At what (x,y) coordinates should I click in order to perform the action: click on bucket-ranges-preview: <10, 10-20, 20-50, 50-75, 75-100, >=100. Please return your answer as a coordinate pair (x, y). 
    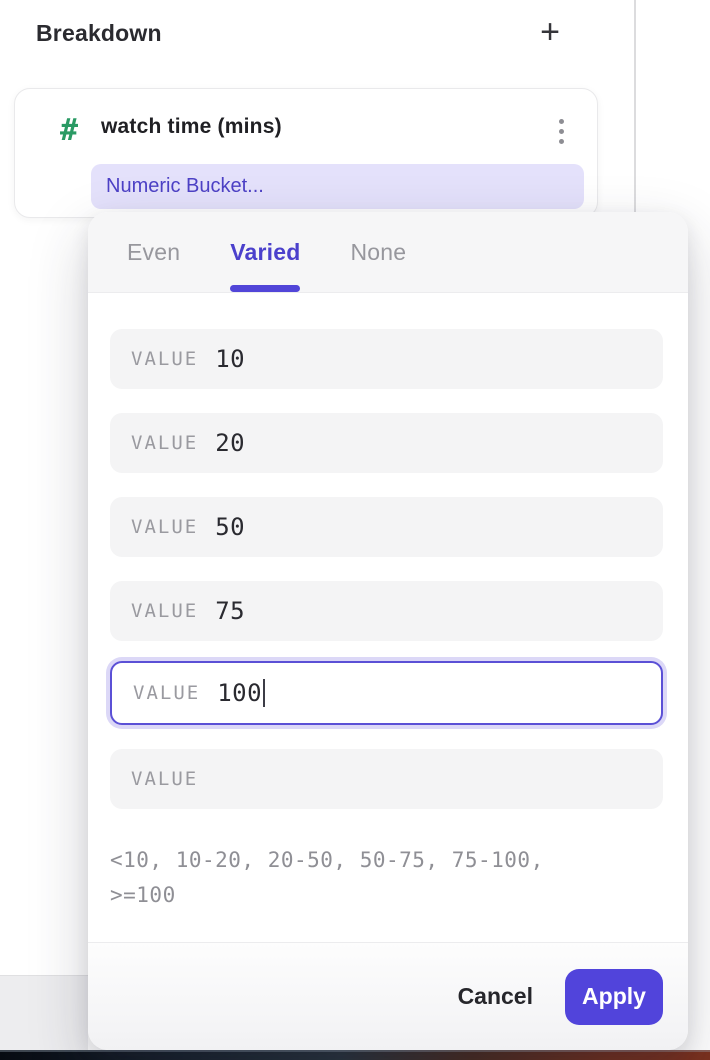
    Looking at the image, I should click on (327, 877).